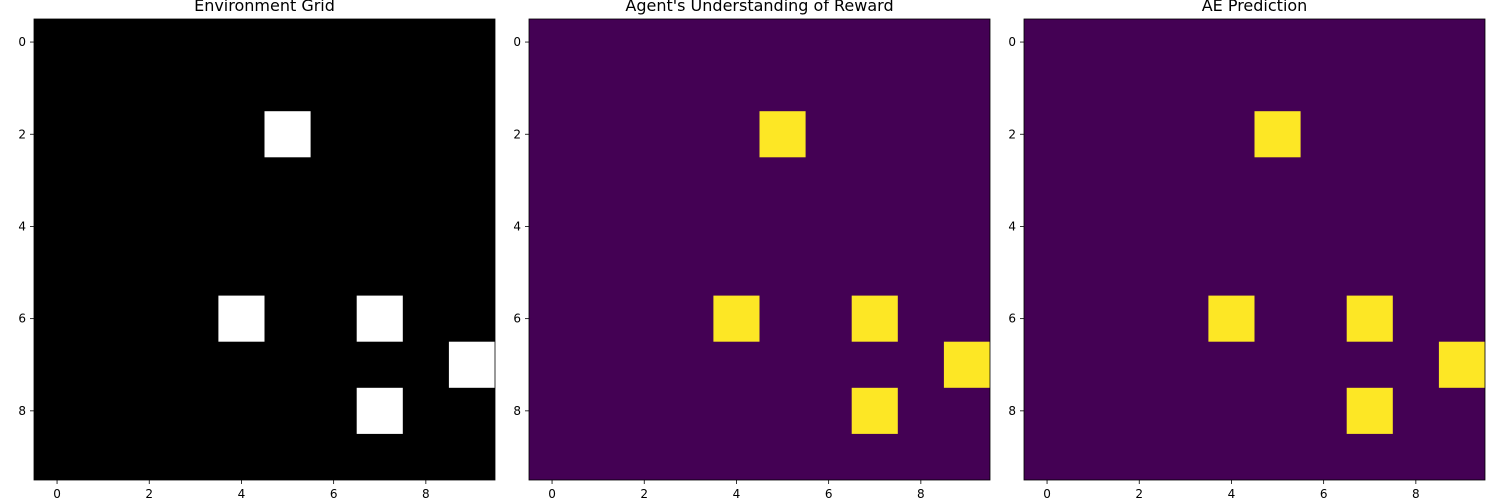 This screenshot has width=1500, height=500. I want to click on panel-title: Agent's Understanding of Reward, so click(759, 7).